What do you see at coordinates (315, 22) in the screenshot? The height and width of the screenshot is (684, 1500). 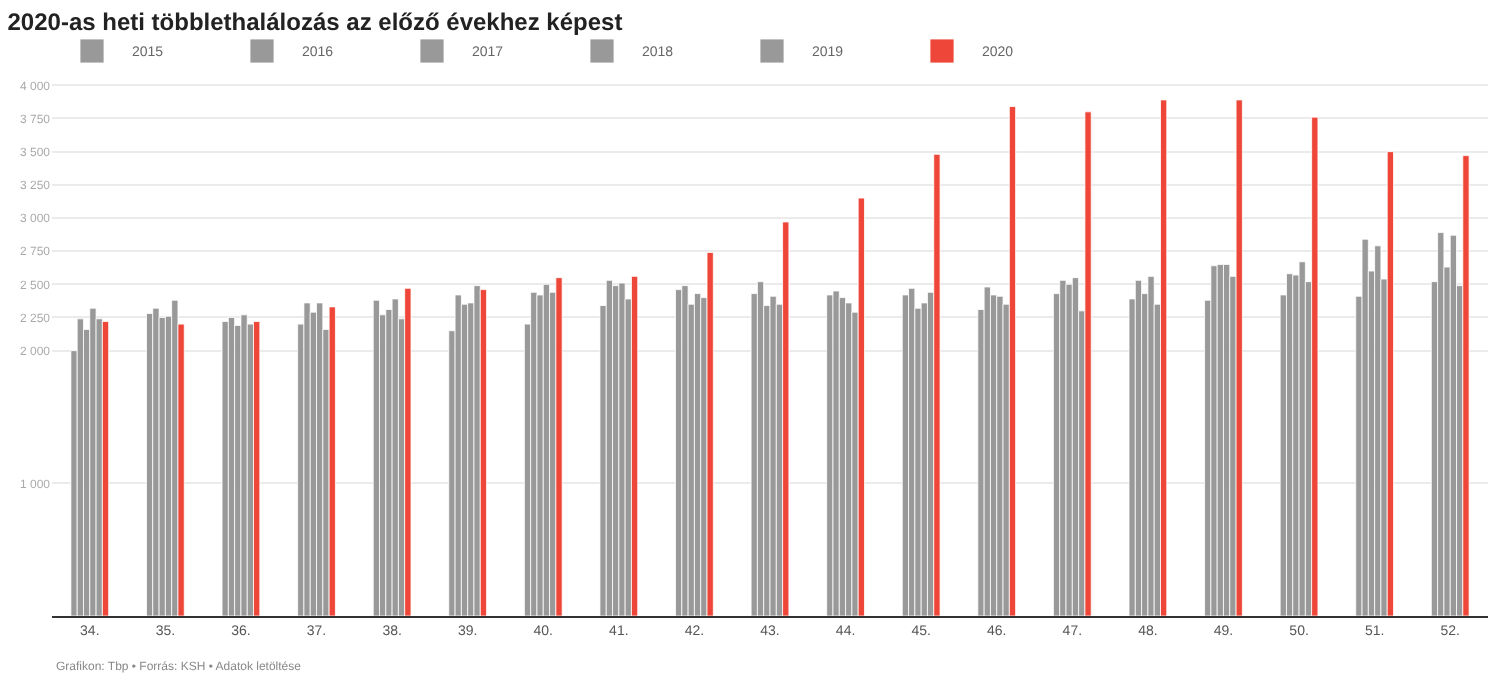 I see `chart-title: 2020-as heti többlethalálozás az előző évekhez képest` at bounding box center [315, 22].